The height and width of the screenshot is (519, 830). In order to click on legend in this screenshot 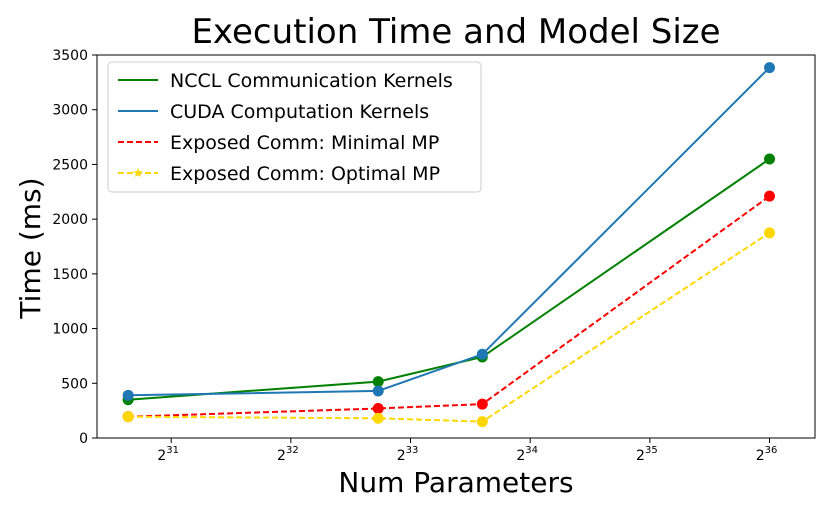, I will do `click(294, 127)`.